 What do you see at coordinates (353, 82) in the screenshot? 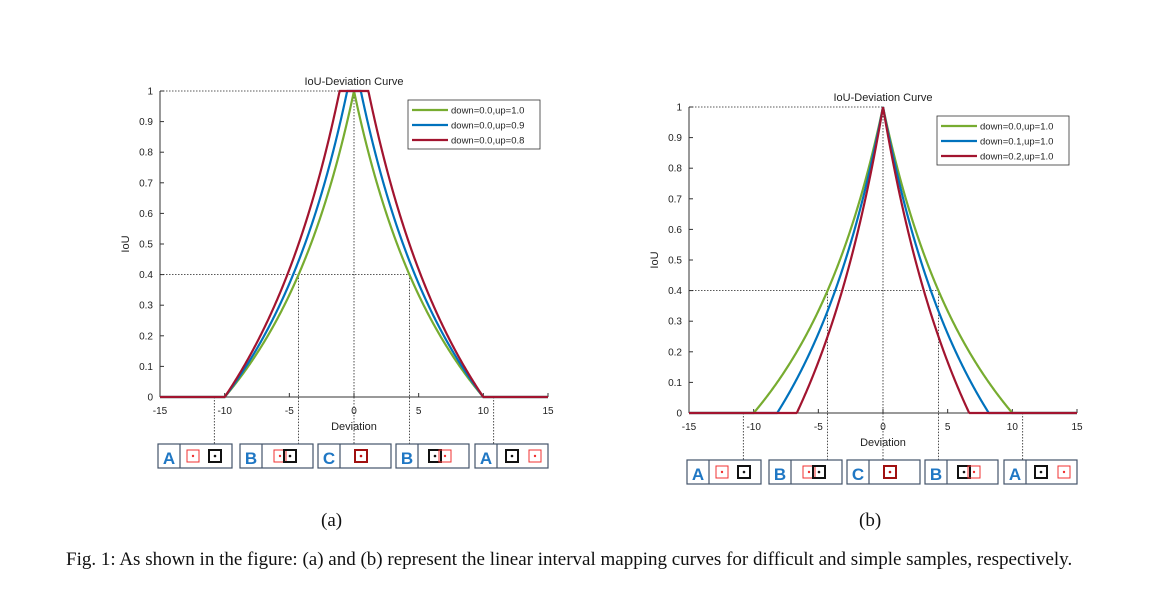
I see `chart-title: IoU-Deviation Curve` at bounding box center [353, 82].